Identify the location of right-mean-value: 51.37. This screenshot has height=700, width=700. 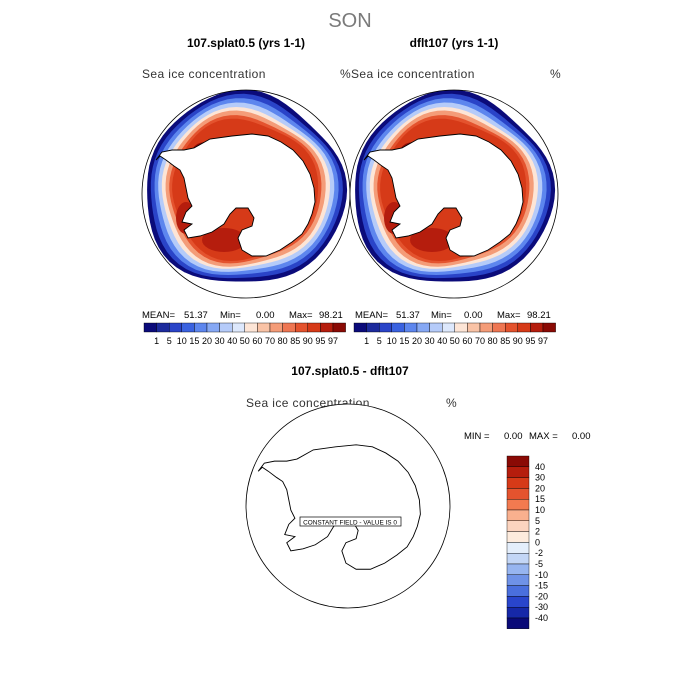
(408, 315).